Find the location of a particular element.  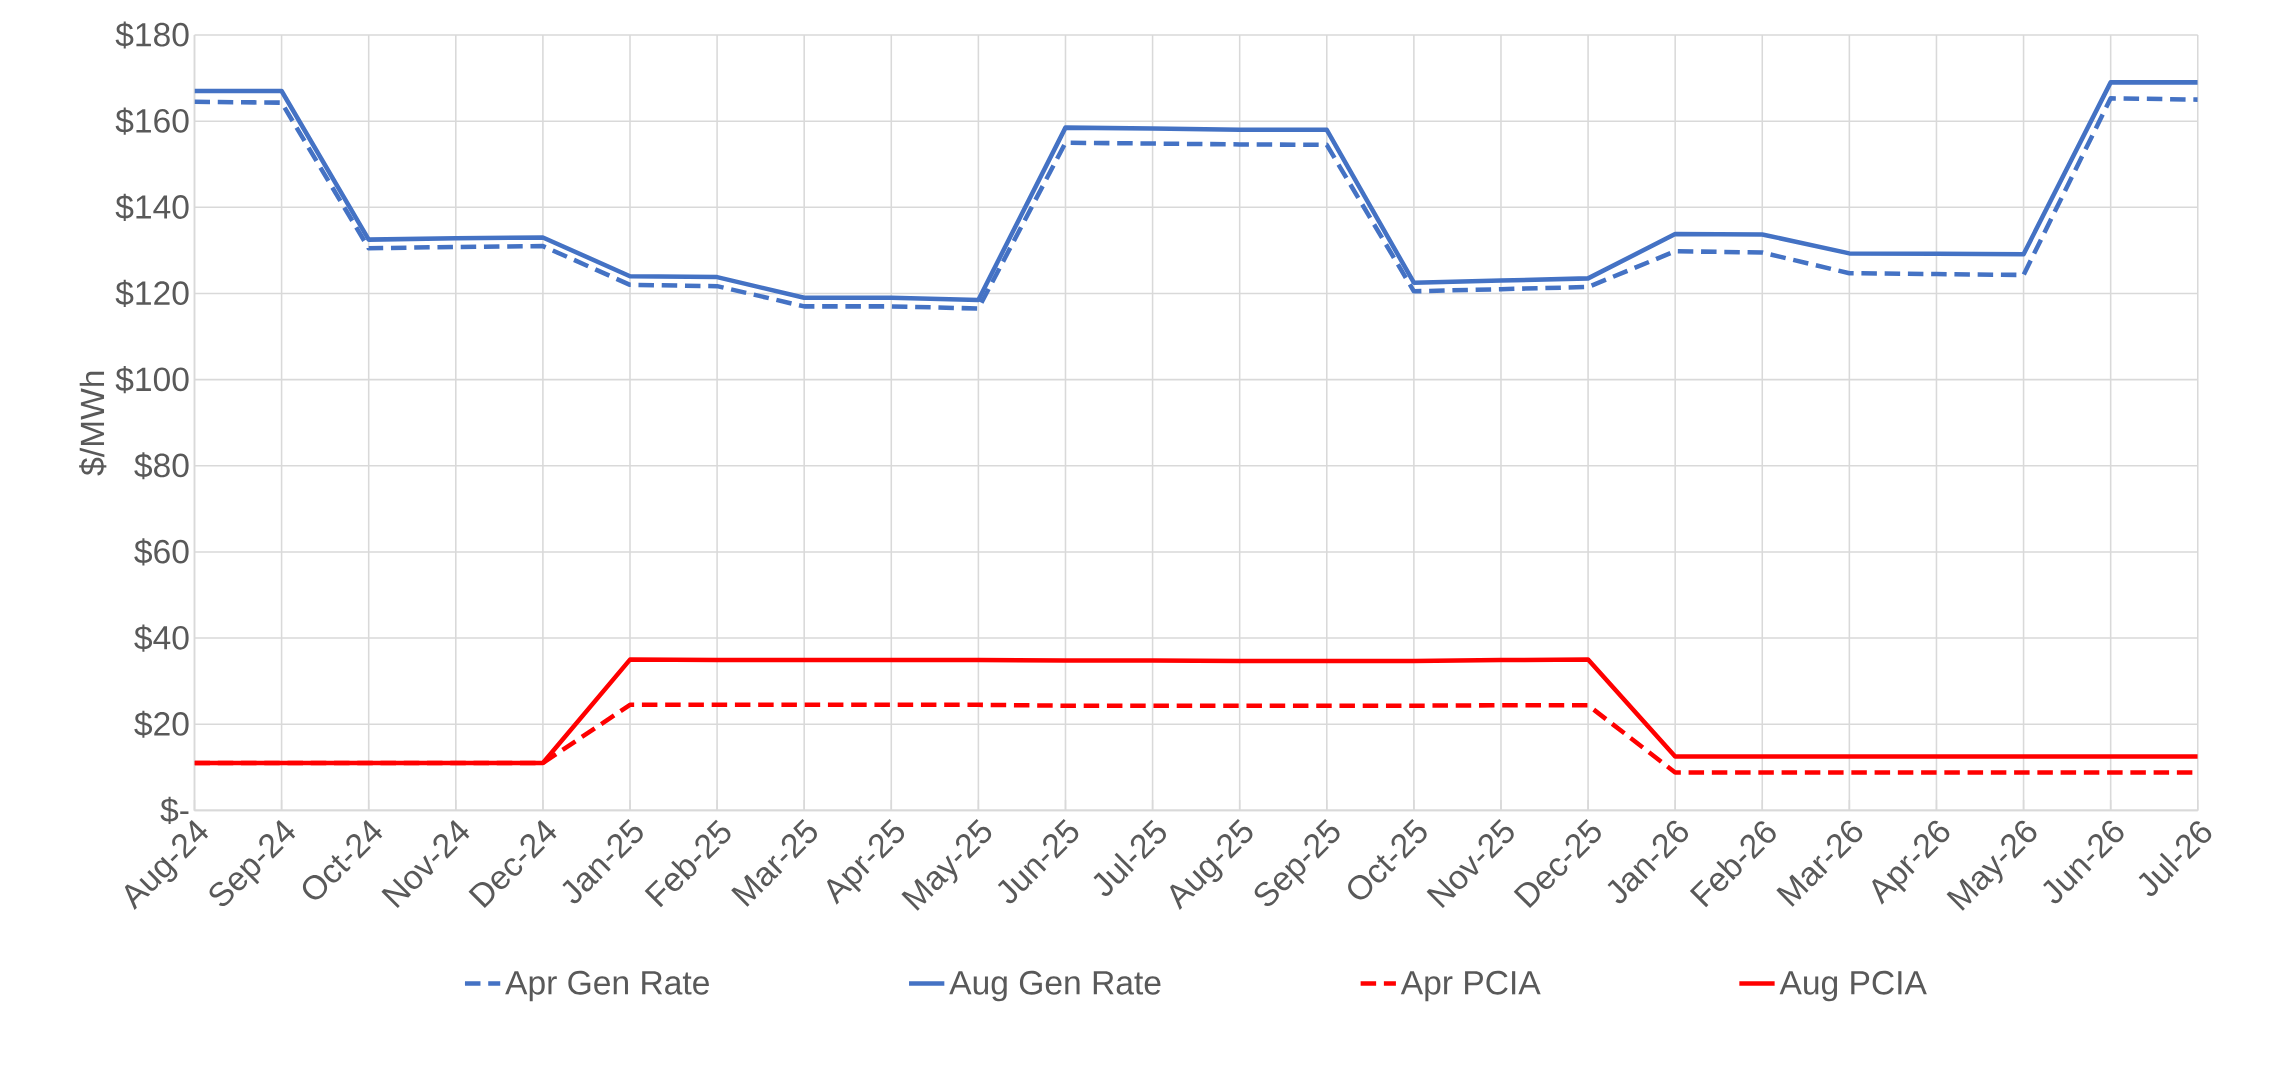

y-tick-label: $140 is located at coordinates (152, 207).